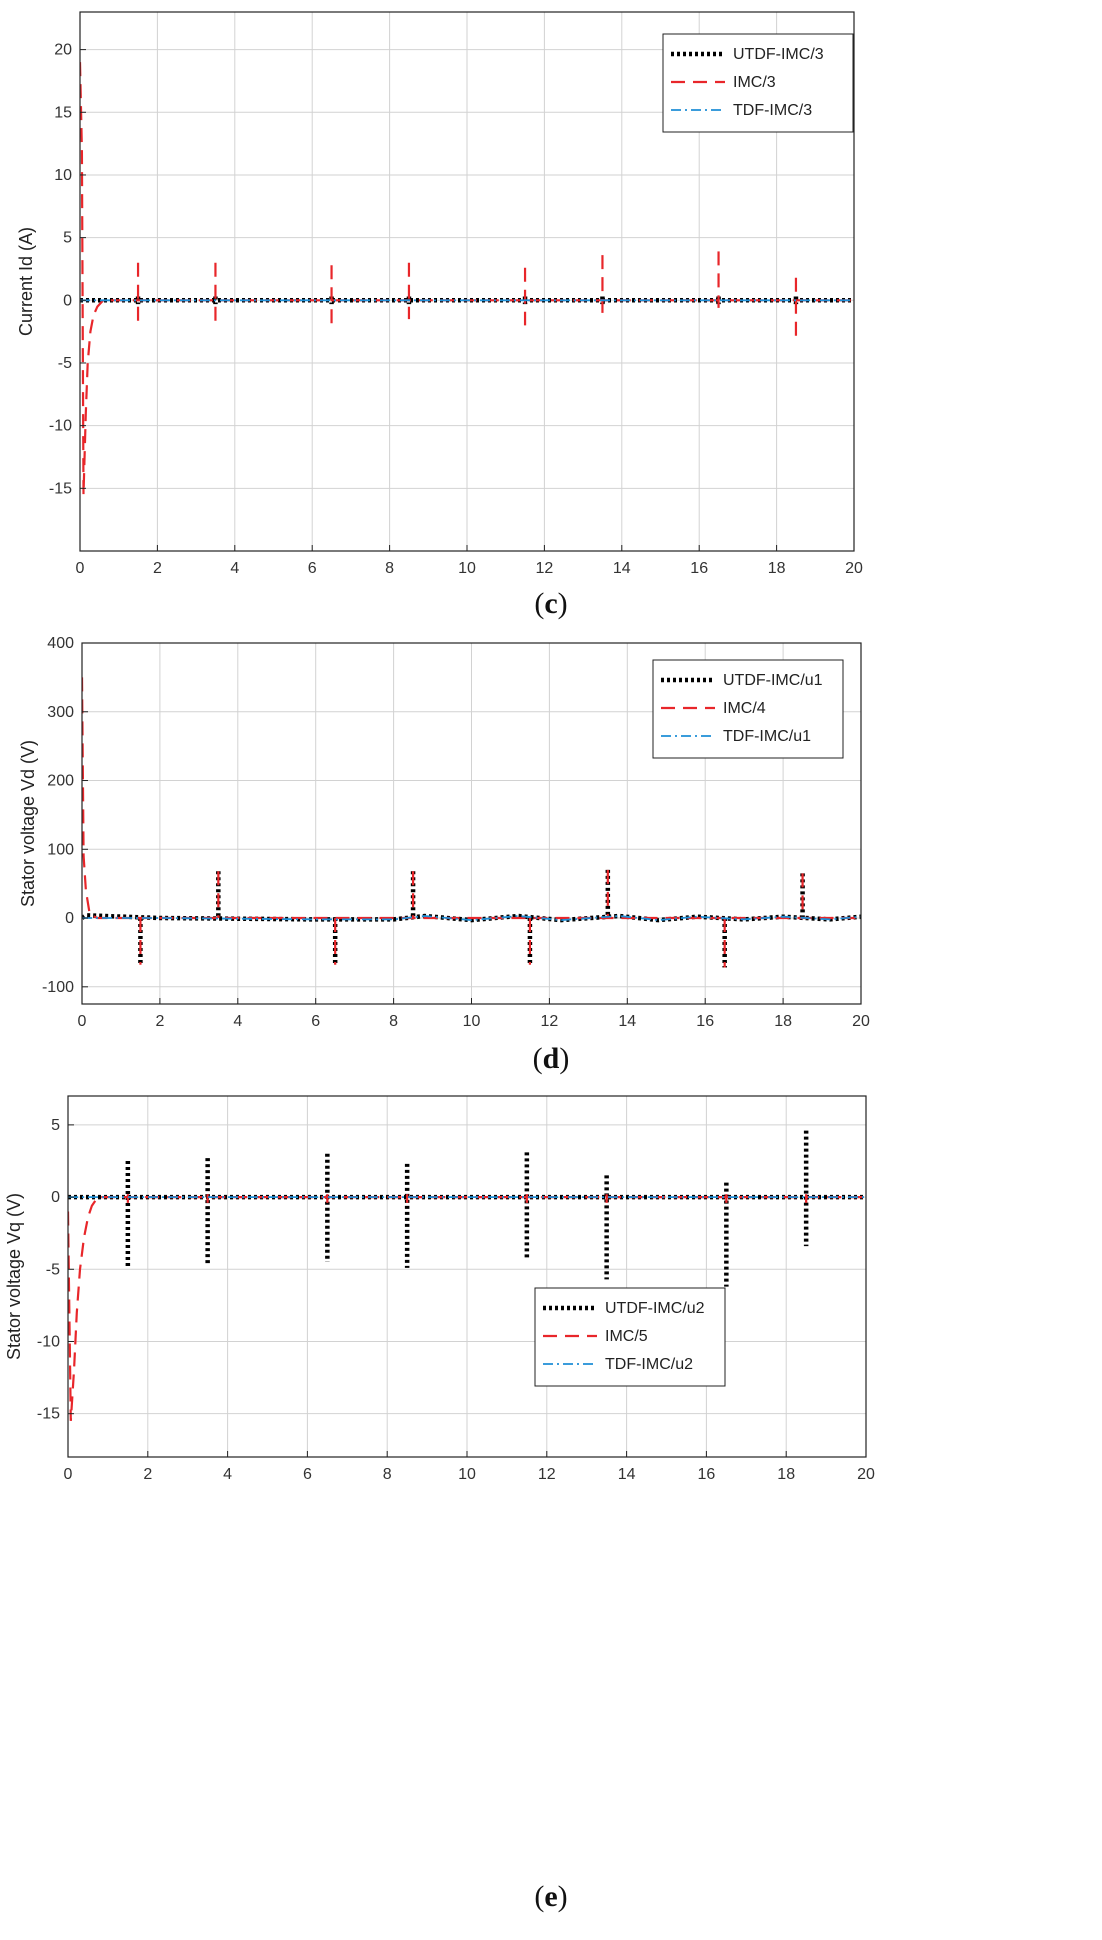  I want to click on legend-label: UTDF-IMC/3, so click(778, 54).